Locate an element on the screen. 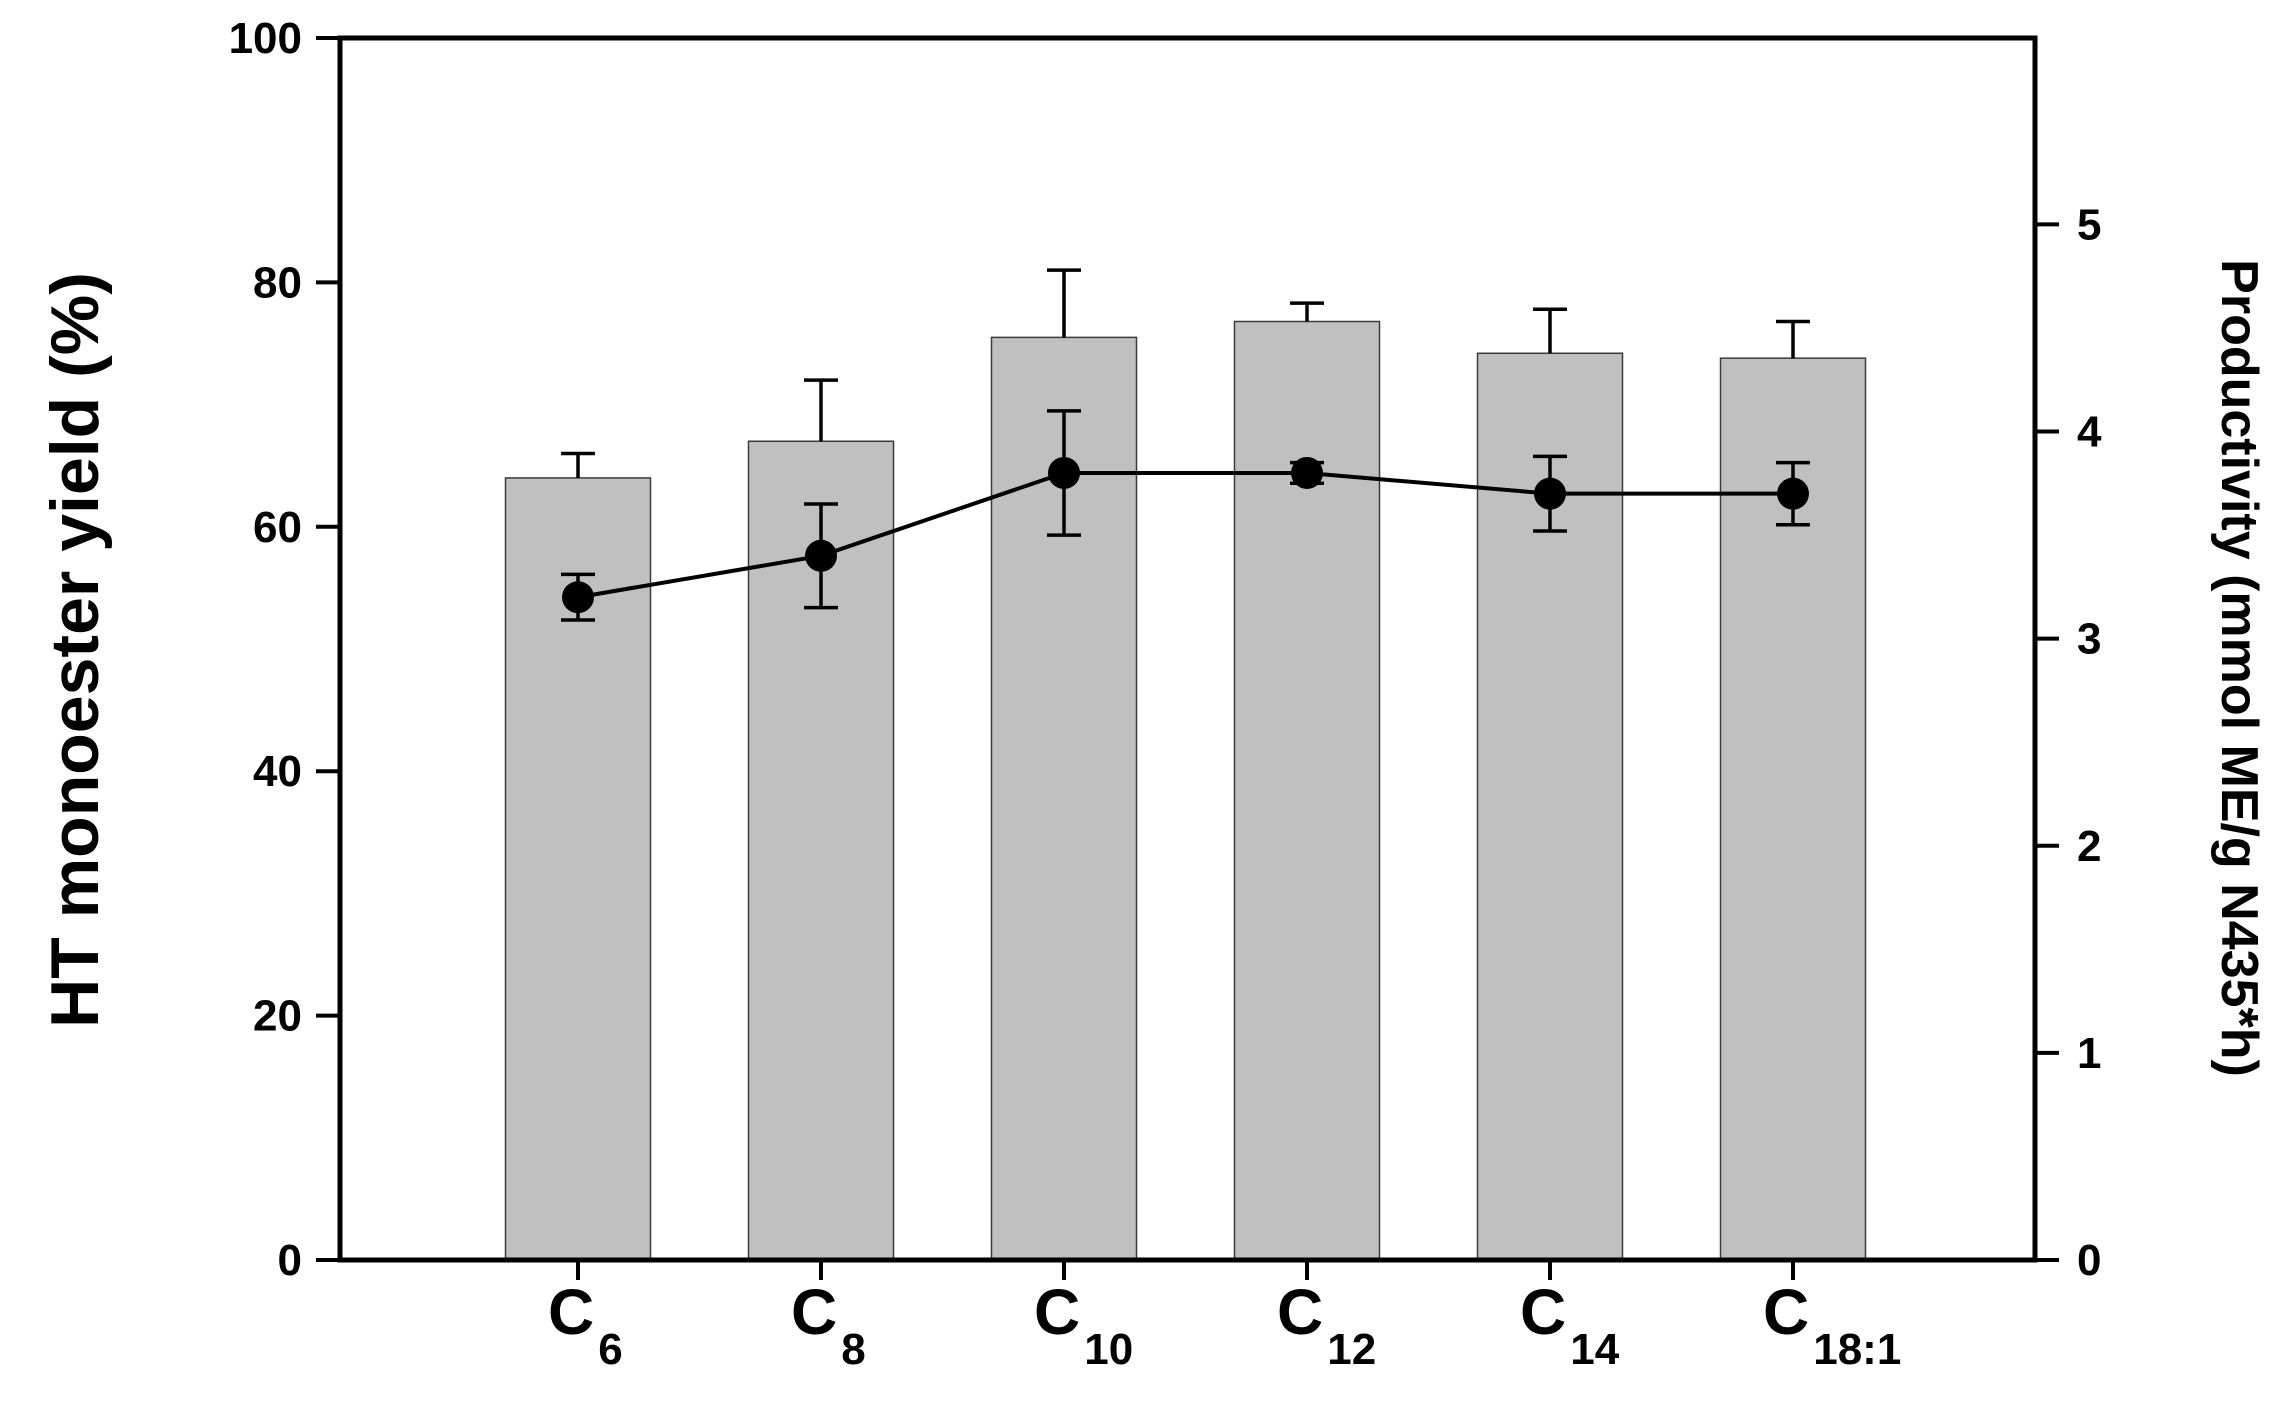 This screenshot has width=2272, height=1415. right-axis: 0 1 2 3 4 5 is located at coordinates (2068, 742).